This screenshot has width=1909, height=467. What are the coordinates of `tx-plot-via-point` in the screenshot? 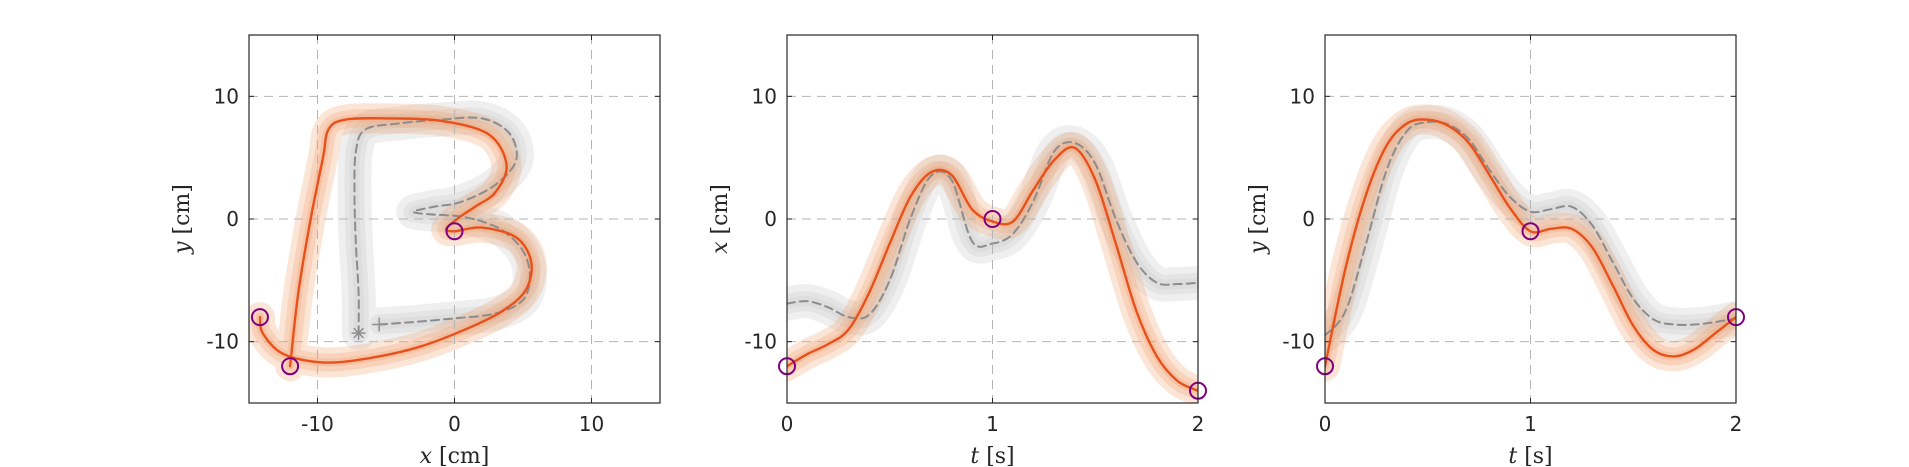 It's located at (992, 219).